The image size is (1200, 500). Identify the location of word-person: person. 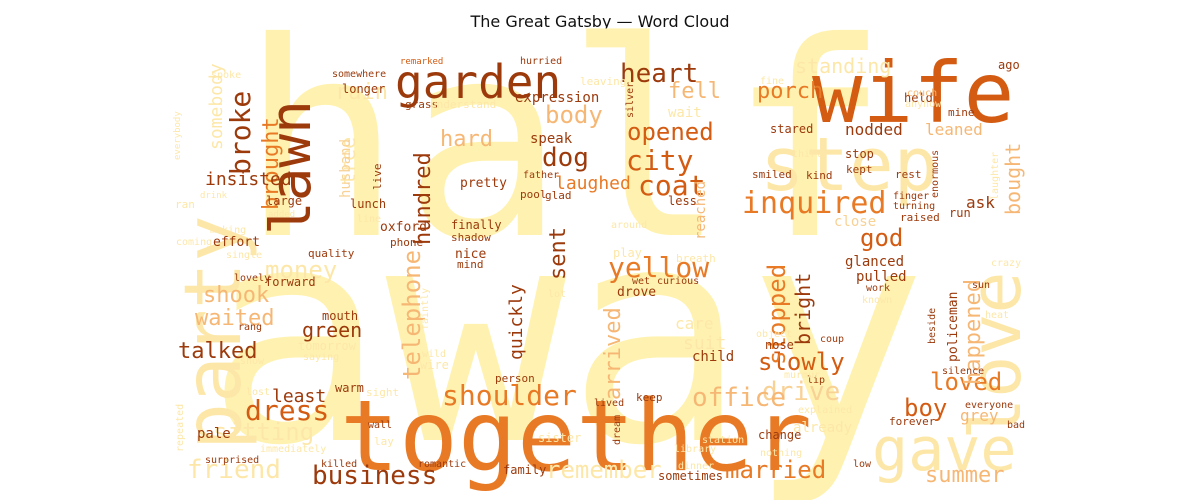
(515, 378).